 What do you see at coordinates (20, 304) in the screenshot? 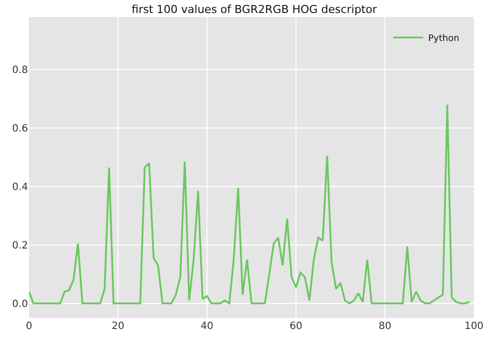
I see `y-tick-label: 0.0` at bounding box center [20, 304].